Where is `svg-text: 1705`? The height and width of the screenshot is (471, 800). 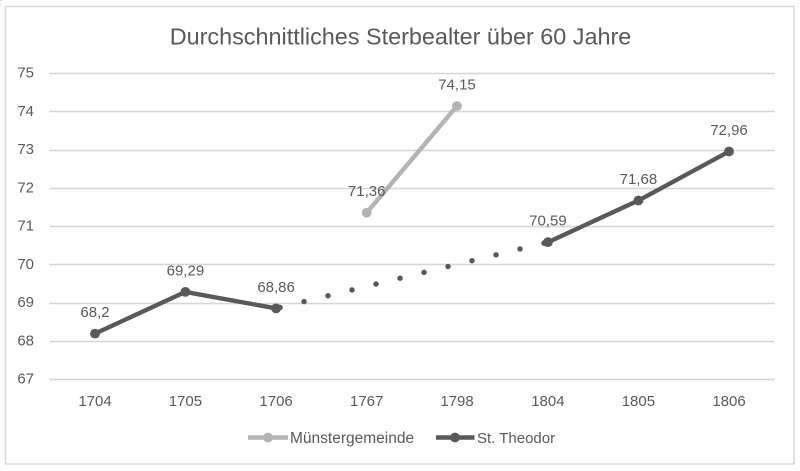
svg-text: 1705 is located at coordinates (185, 401).